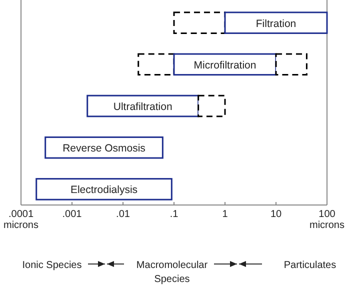 The width and height of the screenshot is (351, 298). Describe the element at coordinates (310, 265) in the screenshot. I see `text: Particulates` at that location.